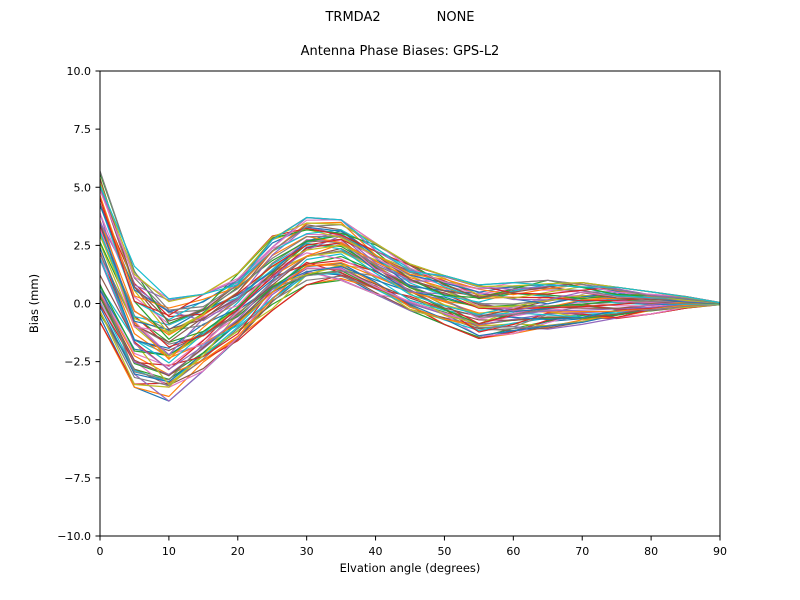 The height and width of the screenshot is (600, 800). What do you see at coordinates (238, 551) in the screenshot?
I see `x-tick-label: 20` at bounding box center [238, 551].